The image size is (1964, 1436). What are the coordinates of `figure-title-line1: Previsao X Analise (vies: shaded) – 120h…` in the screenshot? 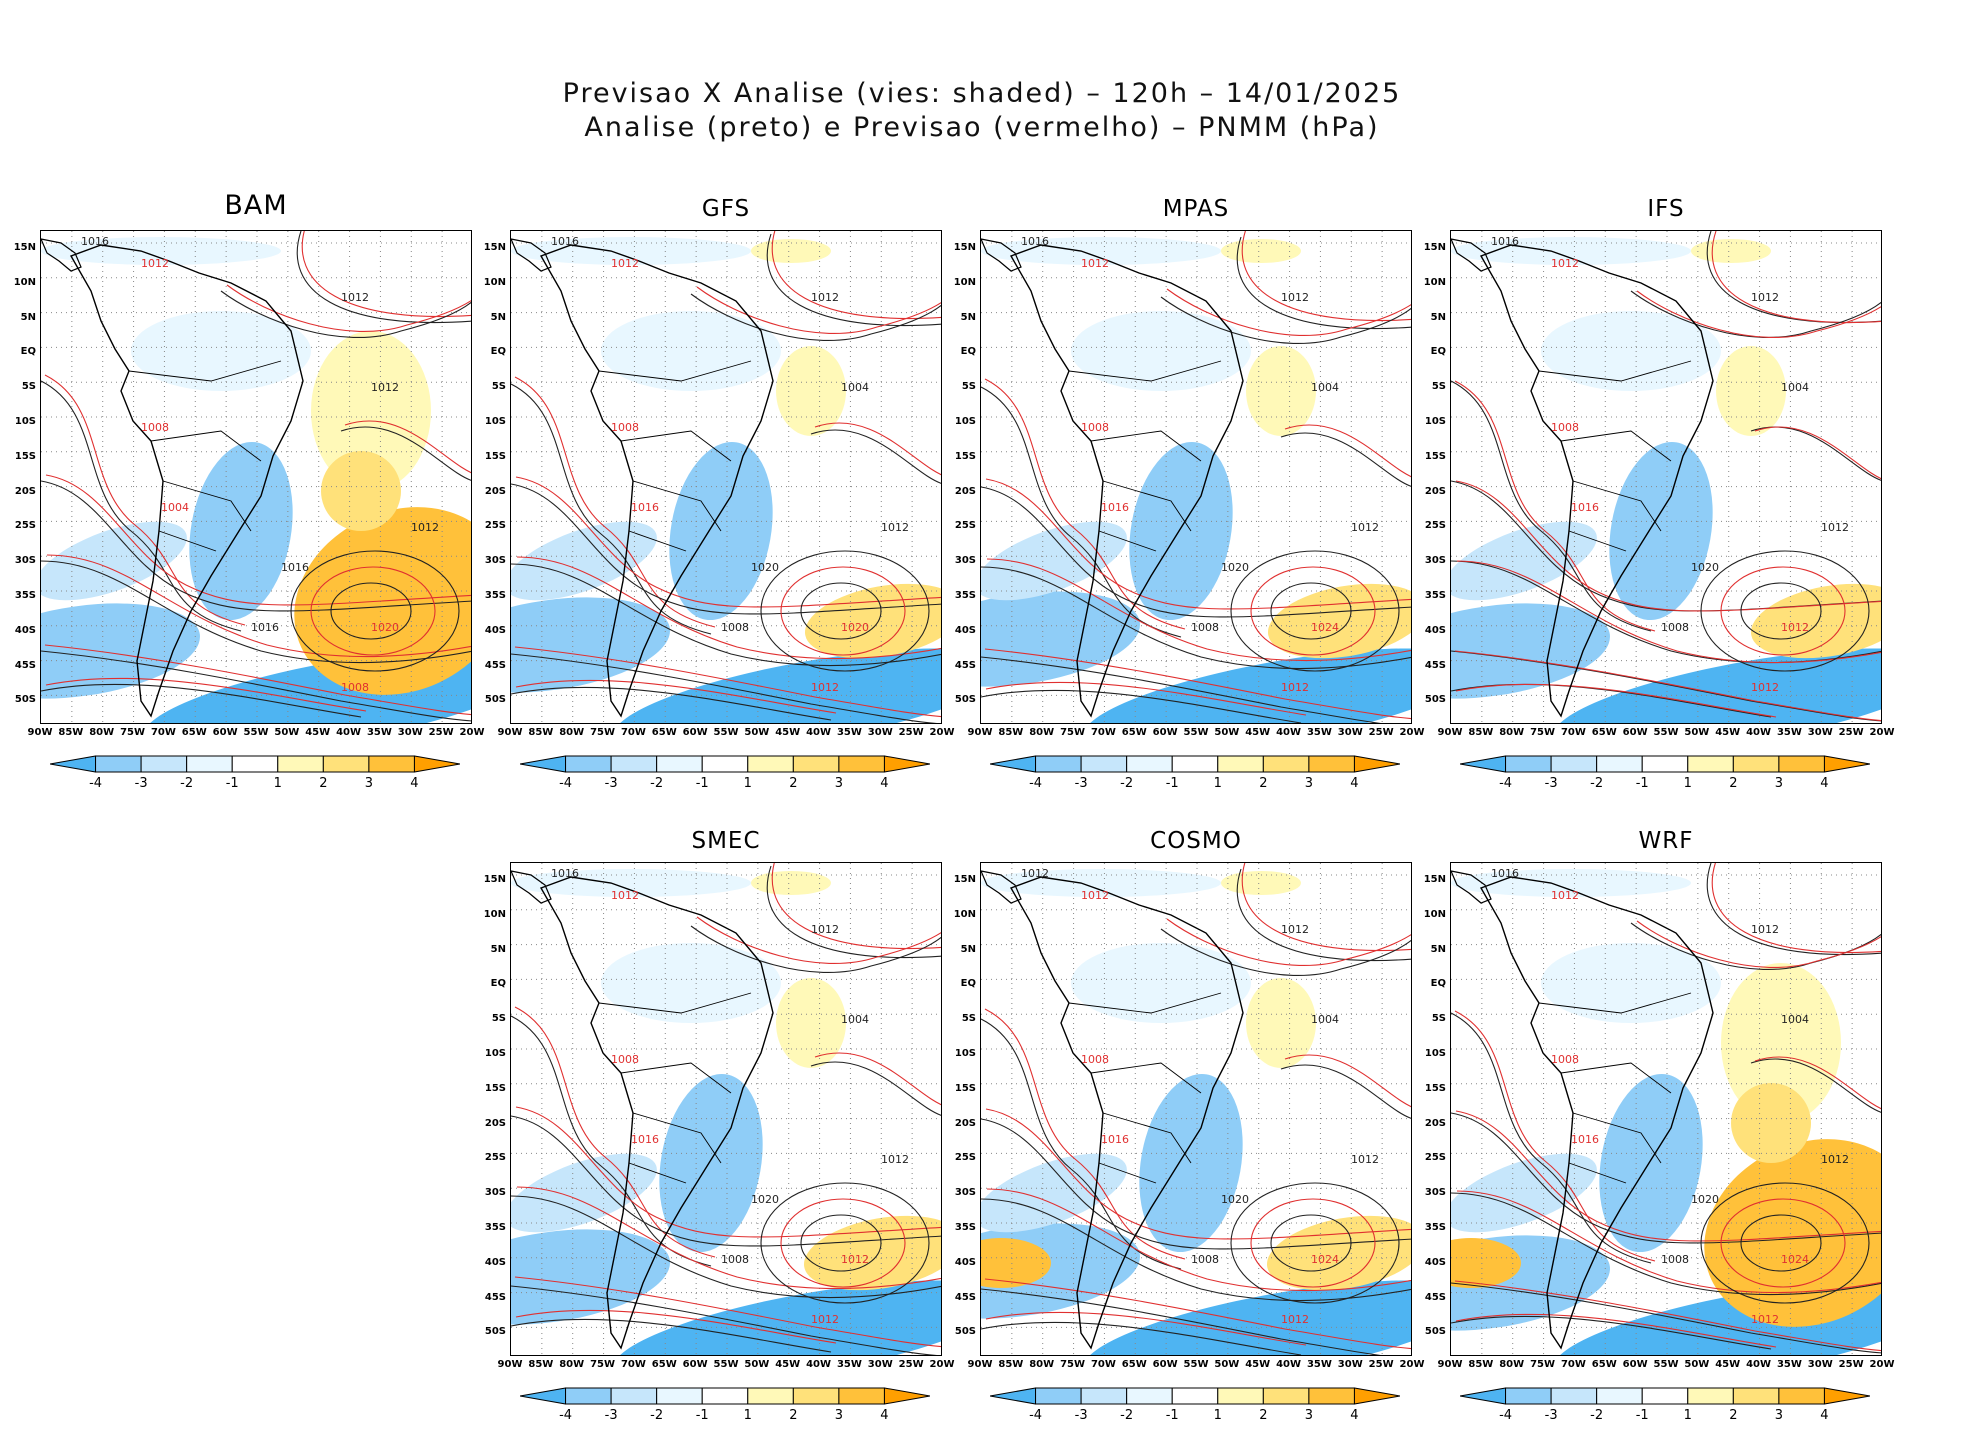 It's located at (982, 93).